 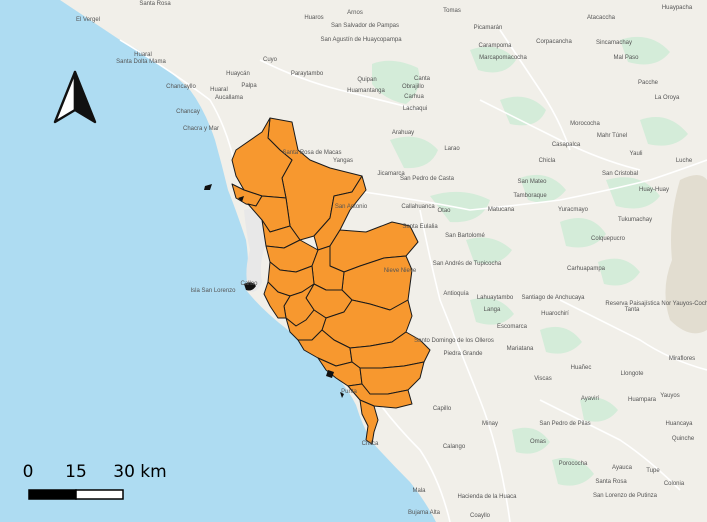 I want to click on place-label: Quipan, so click(x=366, y=80).